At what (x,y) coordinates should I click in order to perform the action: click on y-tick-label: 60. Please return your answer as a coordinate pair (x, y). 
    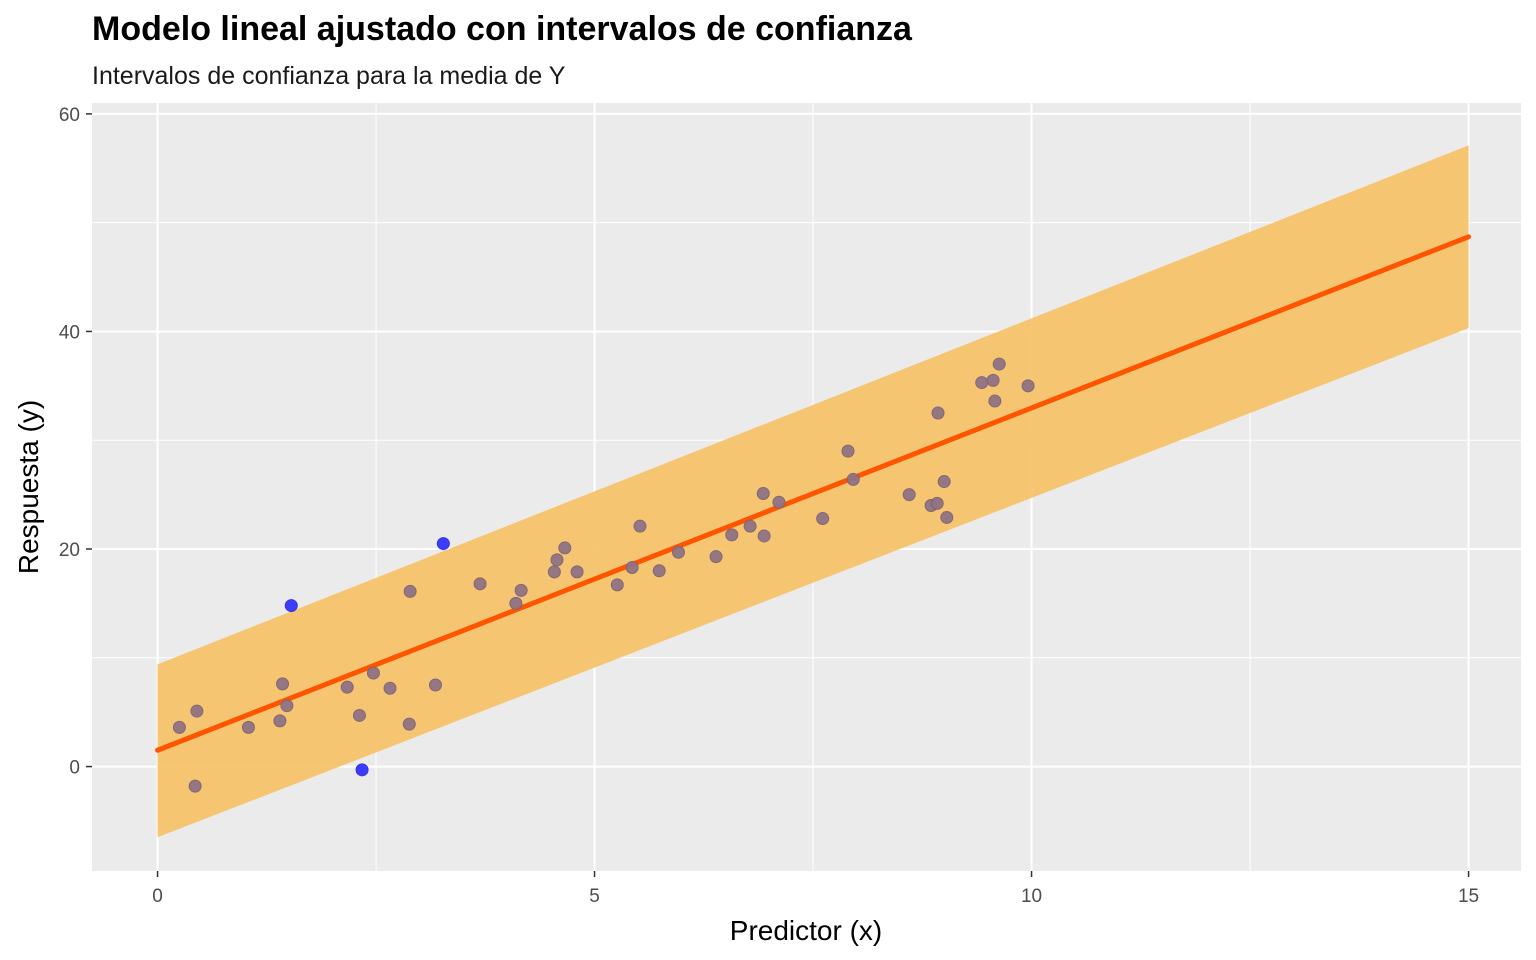
    Looking at the image, I should click on (69, 115).